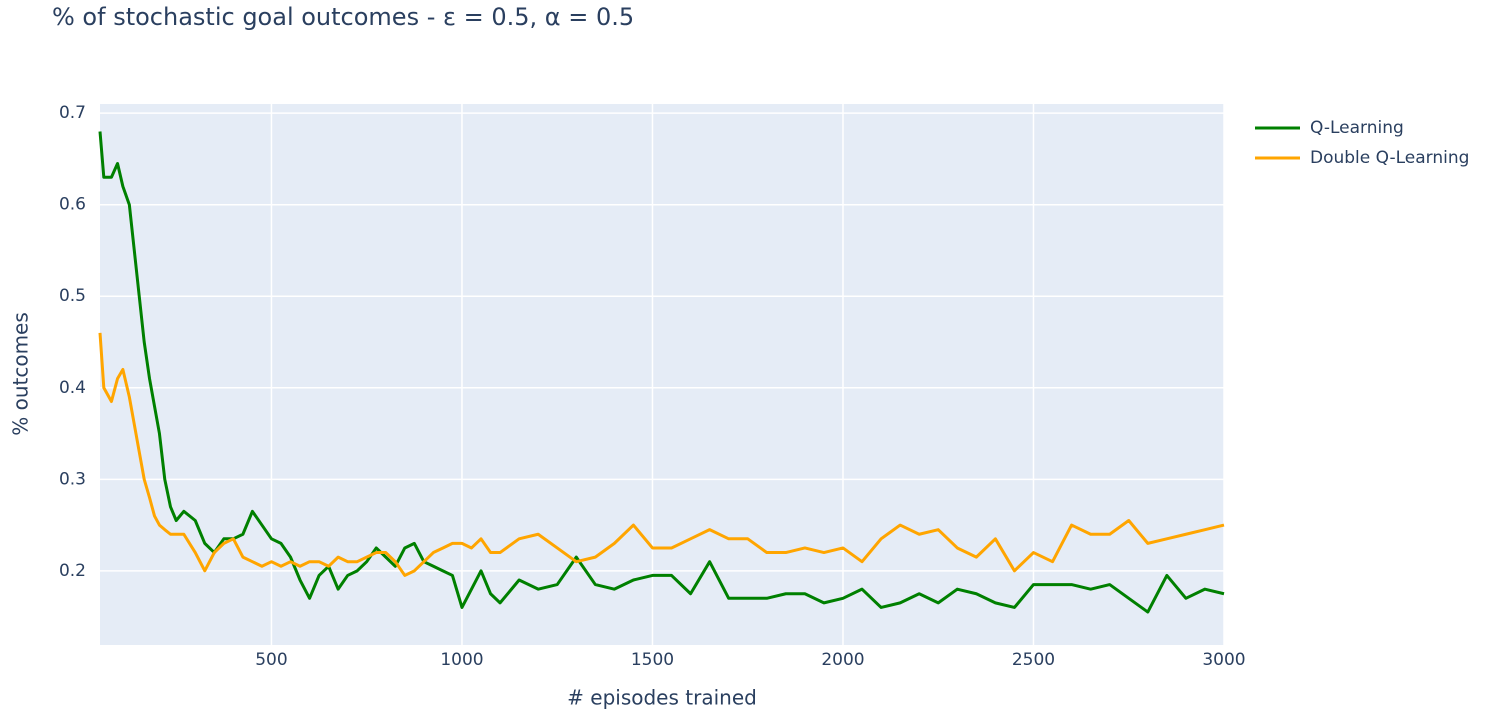 The height and width of the screenshot is (725, 1497). Describe the element at coordinates (652, 660) in the screenshot. I see `x-tick-label: 1500` at that location.